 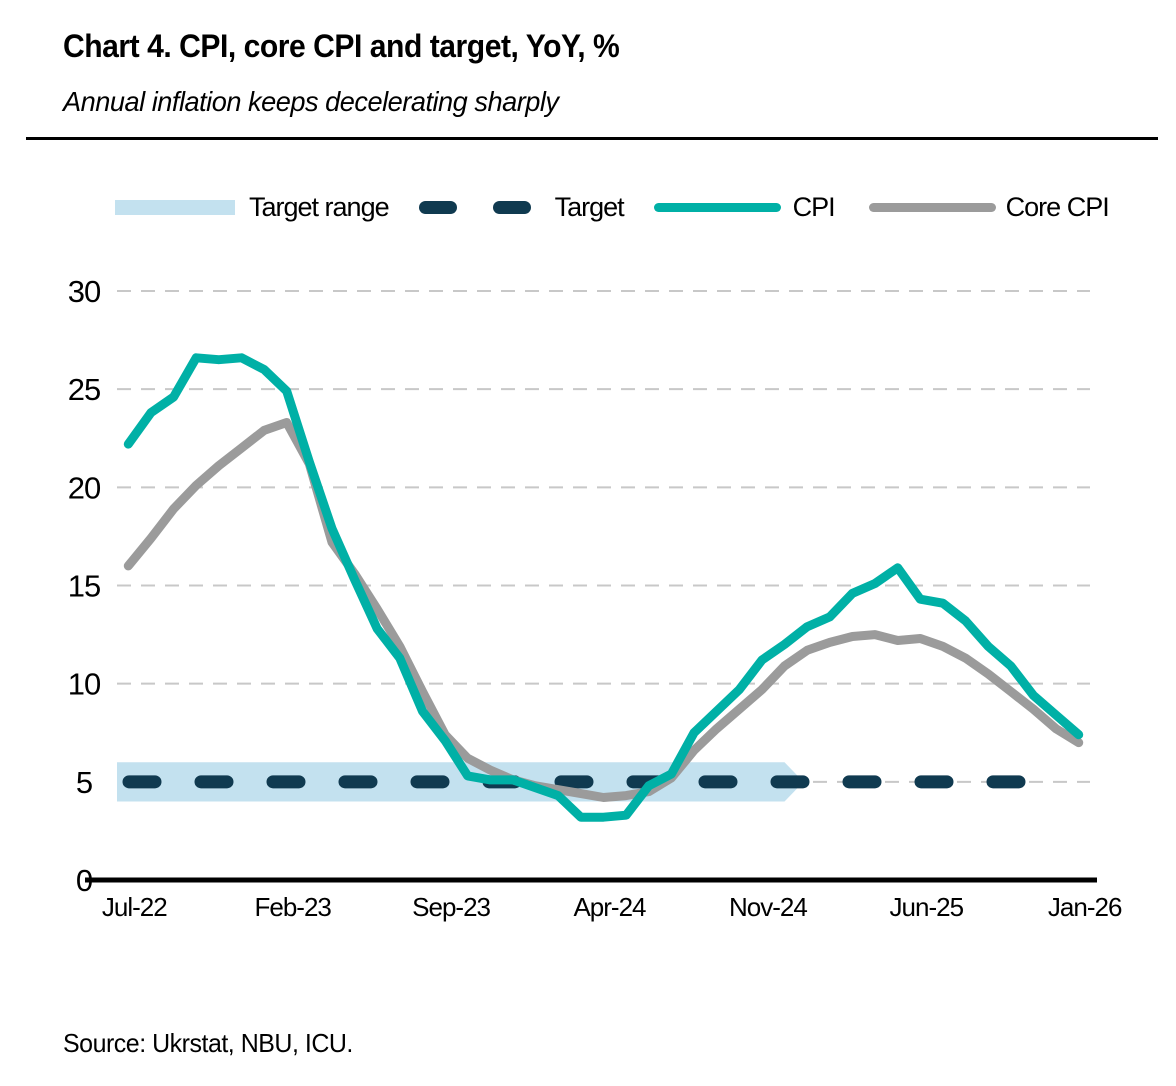 What do you see at coordinates (175, 207) in the screenshot?
I see `target-range-swatch` at bounding box center [175, 207].